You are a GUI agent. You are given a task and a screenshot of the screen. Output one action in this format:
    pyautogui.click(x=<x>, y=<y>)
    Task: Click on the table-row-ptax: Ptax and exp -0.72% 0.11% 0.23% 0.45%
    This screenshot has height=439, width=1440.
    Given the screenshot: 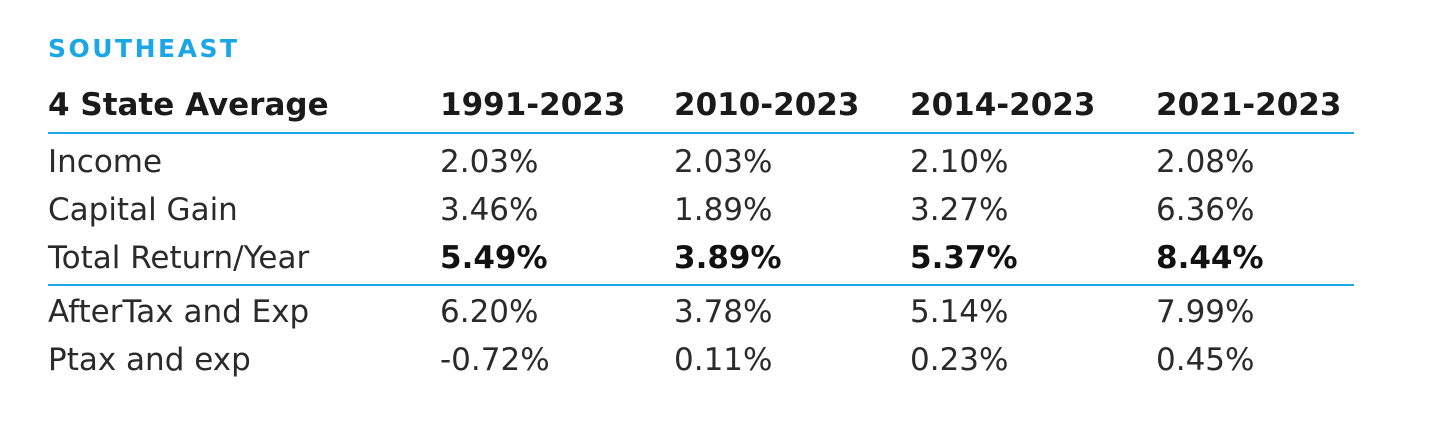 What is the action you would take?
    pyautogui.click(x=701, y=360)
    